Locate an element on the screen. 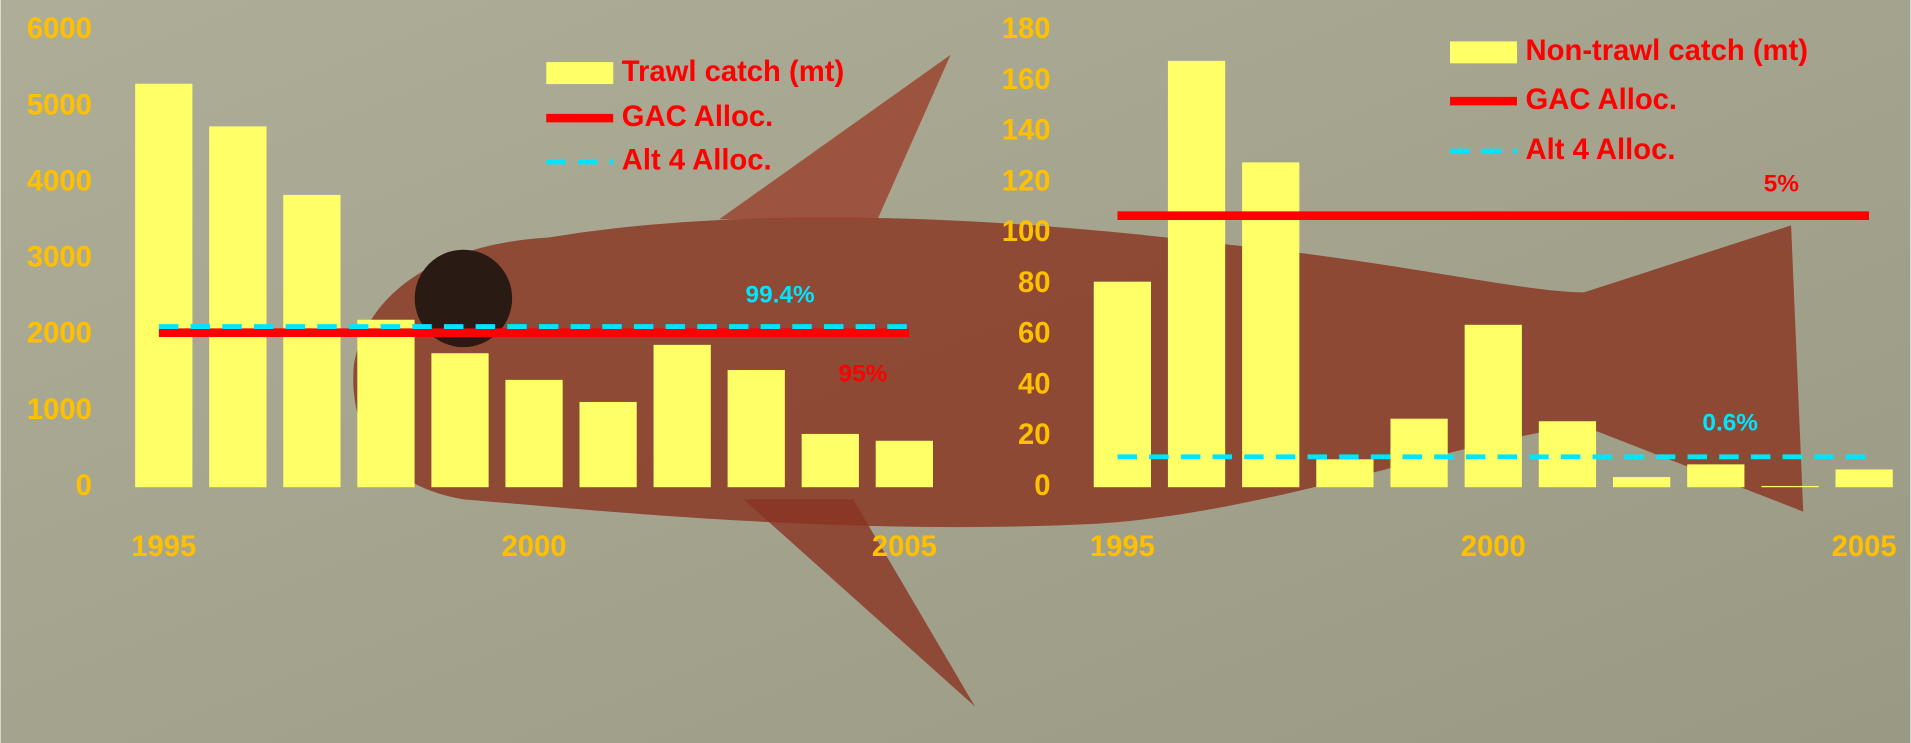 Image resolution: width=1911 pixels, height=743 pixels. y-tick-label: 4000 is located at coordinates (59, 181).